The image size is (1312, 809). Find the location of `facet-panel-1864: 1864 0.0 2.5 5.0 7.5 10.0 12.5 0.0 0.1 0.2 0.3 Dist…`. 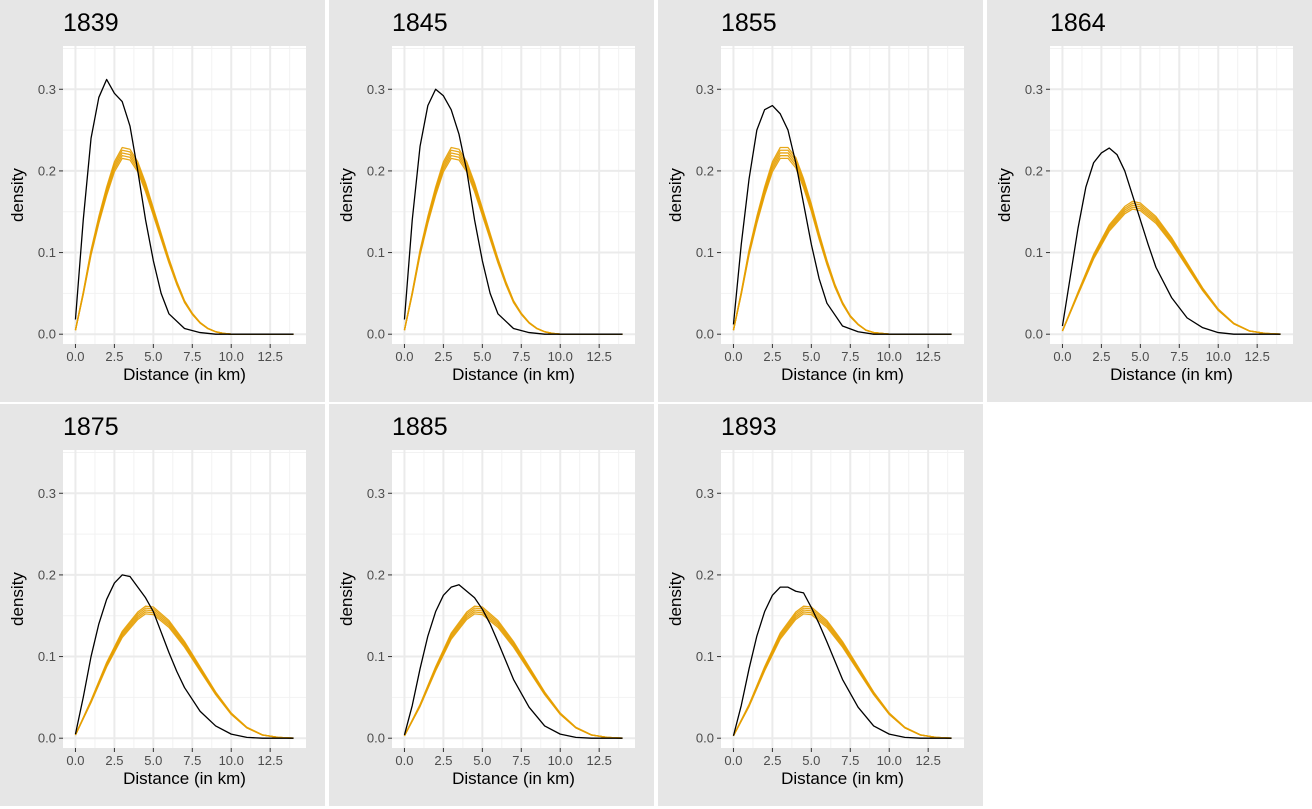

facet-panel-1864: 1864 0.0 2.5 5.0 7.5 10.0 12.5 0.0 0.1 0.2 0.3 Dist… is located at coordinates (1149, 201).